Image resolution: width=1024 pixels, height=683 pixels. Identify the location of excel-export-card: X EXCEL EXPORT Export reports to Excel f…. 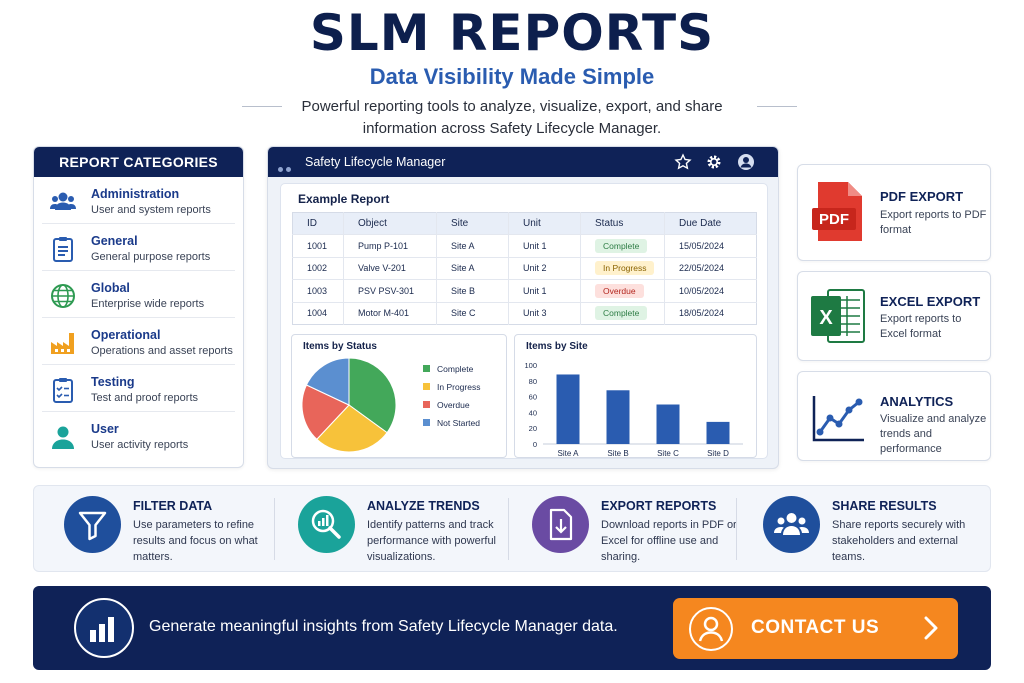
(894, 316).